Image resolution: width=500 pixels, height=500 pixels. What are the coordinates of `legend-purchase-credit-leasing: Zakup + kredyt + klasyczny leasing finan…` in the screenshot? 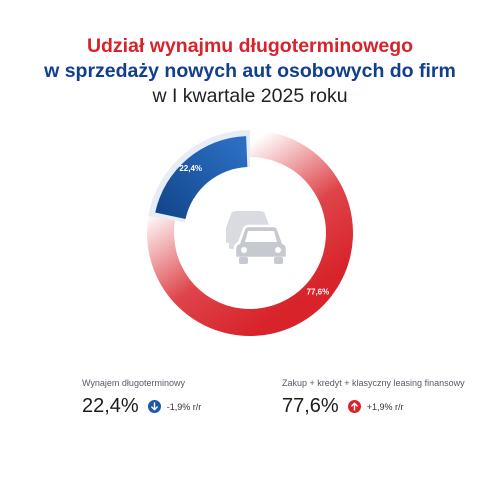 It's located at (373, 398).